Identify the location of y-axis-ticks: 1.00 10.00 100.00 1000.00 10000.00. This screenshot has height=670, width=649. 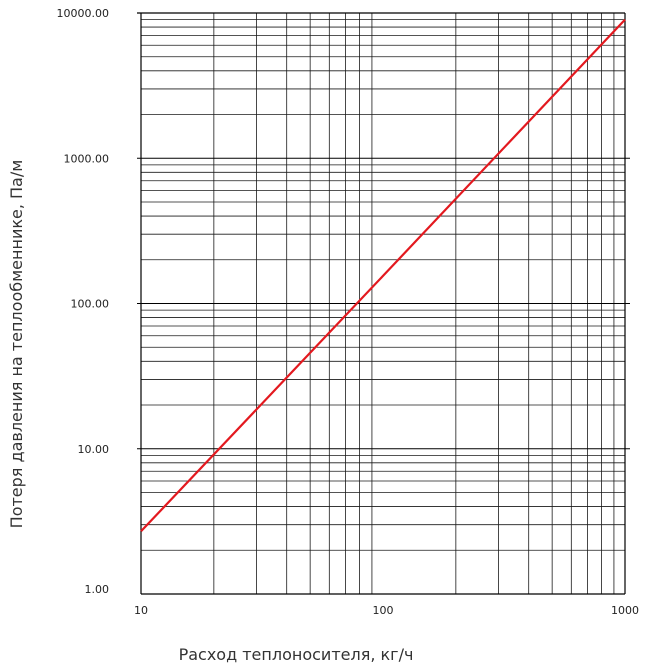
(83, 301).